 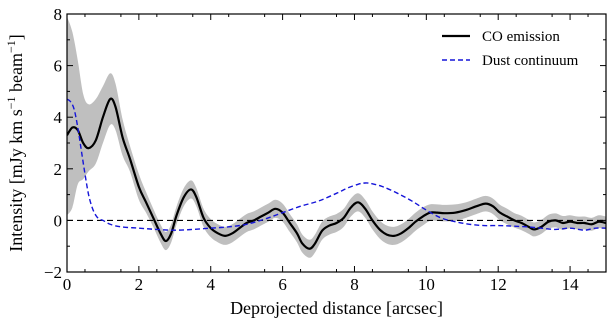 What do you see at coordinates (282, 284) in the screenshot?
I see `x-tick-label: 6` at bounding box center [282, 284].